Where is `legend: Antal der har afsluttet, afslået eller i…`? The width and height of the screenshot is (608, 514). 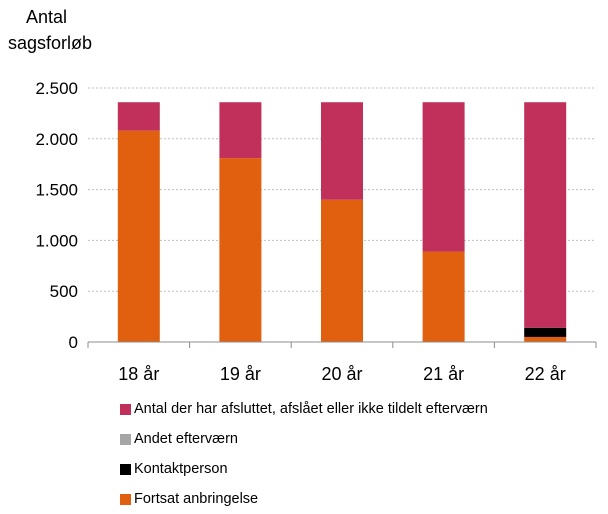 legend: Antal der har afsluttet, afslået eller i… is located at coordinates (304, 454).